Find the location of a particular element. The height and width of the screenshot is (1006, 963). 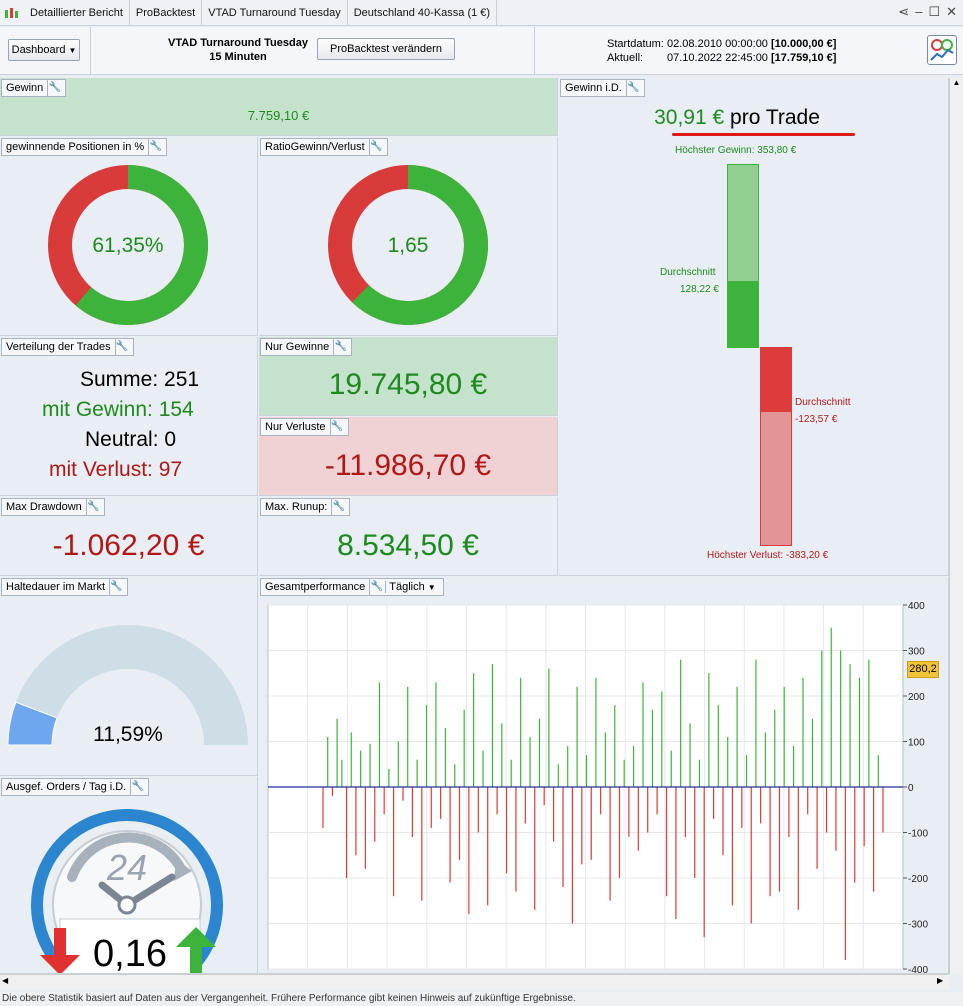

panel-title: Ausgef. Orders / Tag i.D. 🔧 is located at coordinates (75, 787).